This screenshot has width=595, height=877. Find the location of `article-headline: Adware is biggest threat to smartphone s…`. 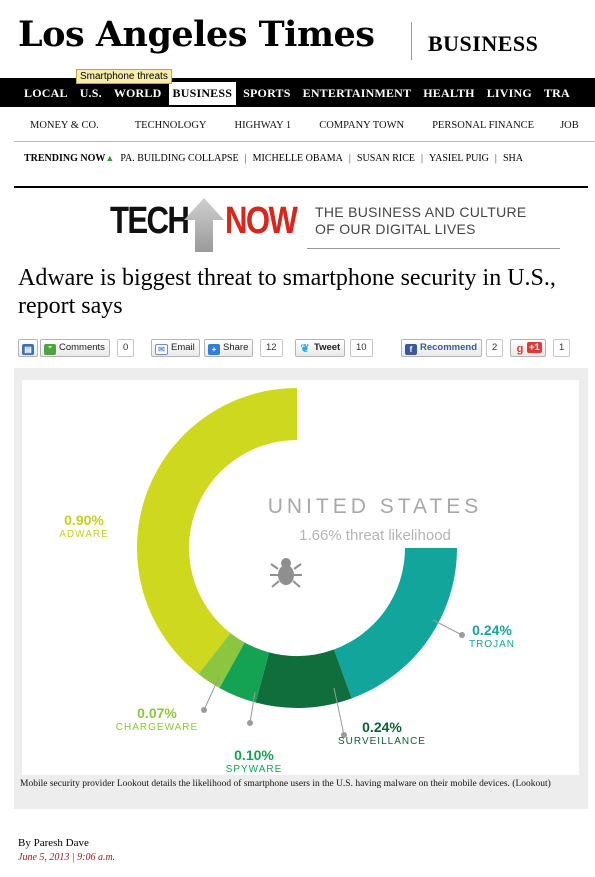

article-headline: Adware is biggest threat to smartphone s… is located at coordinates (287, 292).